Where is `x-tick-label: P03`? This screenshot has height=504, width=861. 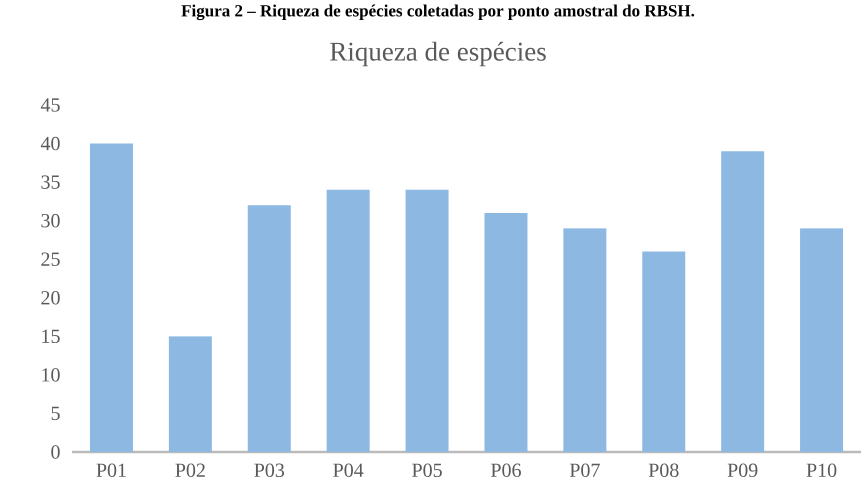
x-tick-label: P03 is located at coordinates (269, 471).